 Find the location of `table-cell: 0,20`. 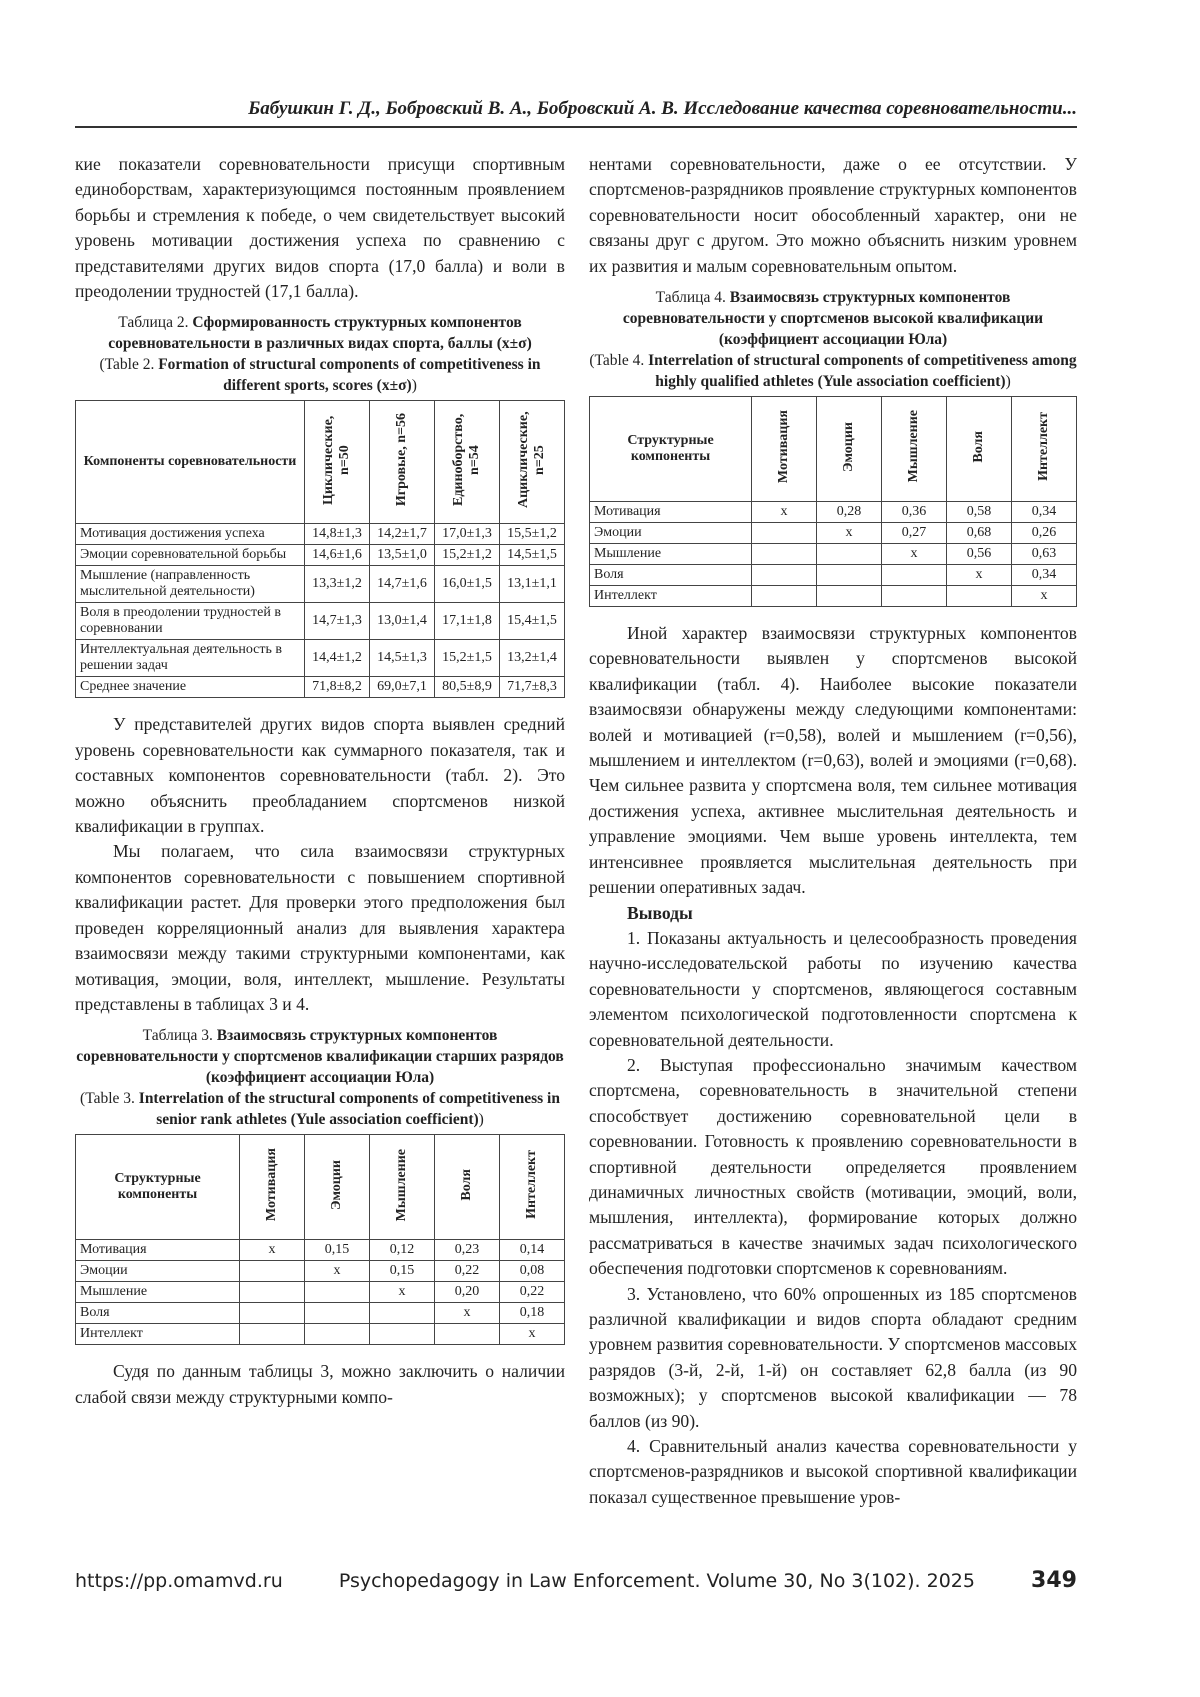

table-cell: 0,20 is located at coordinates (467, 1292).